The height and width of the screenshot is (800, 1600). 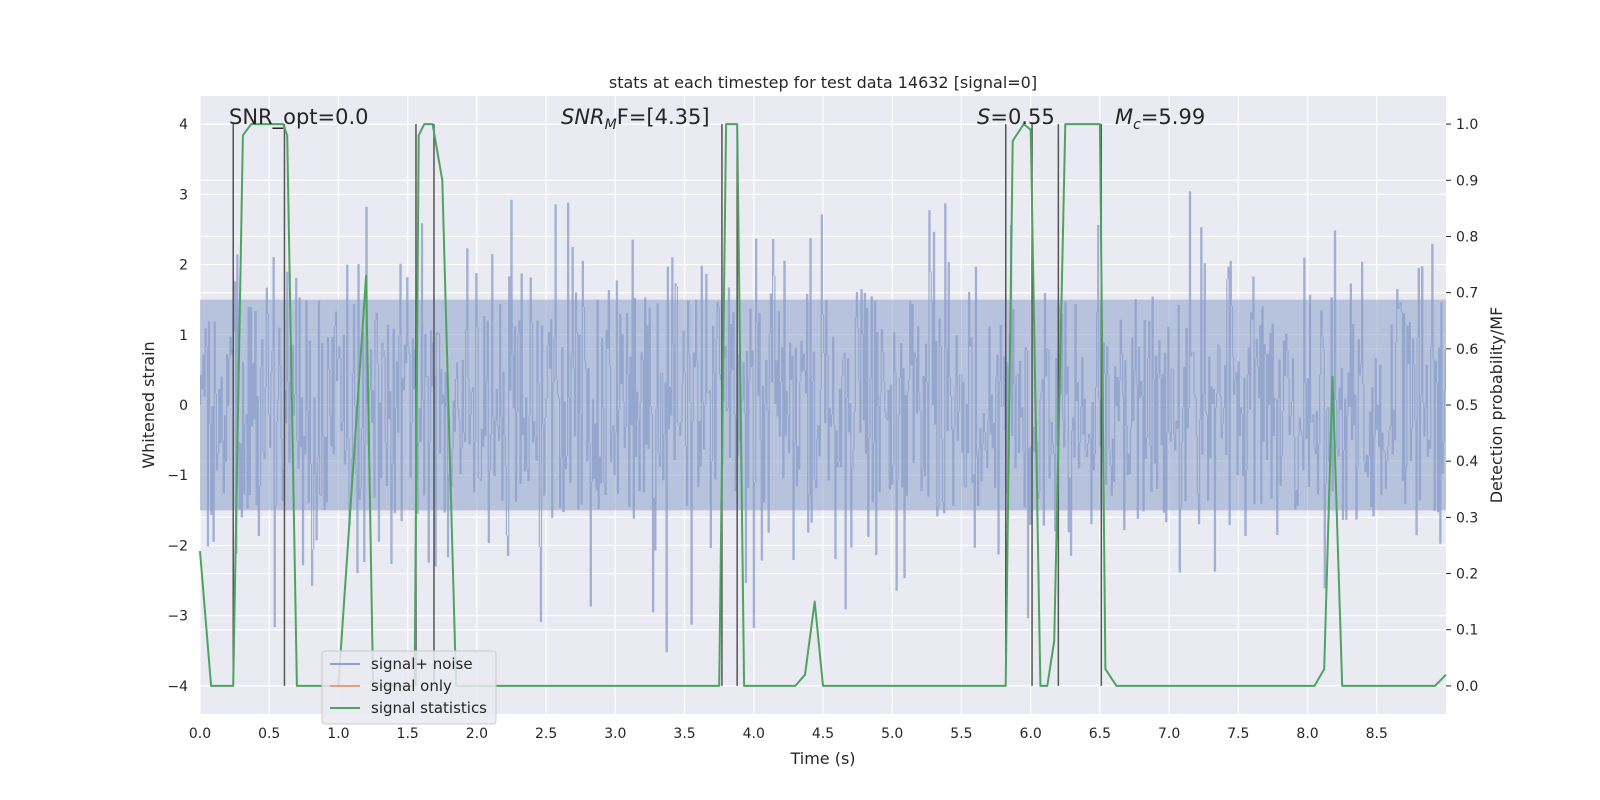 I want to click on legend-label-signal-statistics: signal statistics, so click(x=429, y=708).